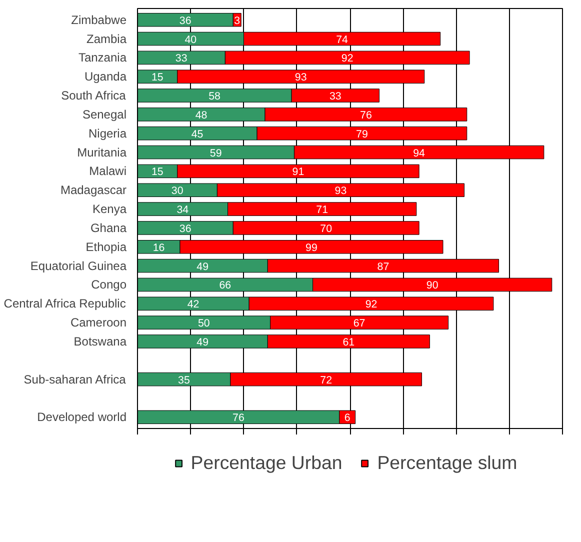  Describe the element at coordinates (78, 265) in the screenshot. I see `y-tick-label: Equatorial Guinea` at that location.